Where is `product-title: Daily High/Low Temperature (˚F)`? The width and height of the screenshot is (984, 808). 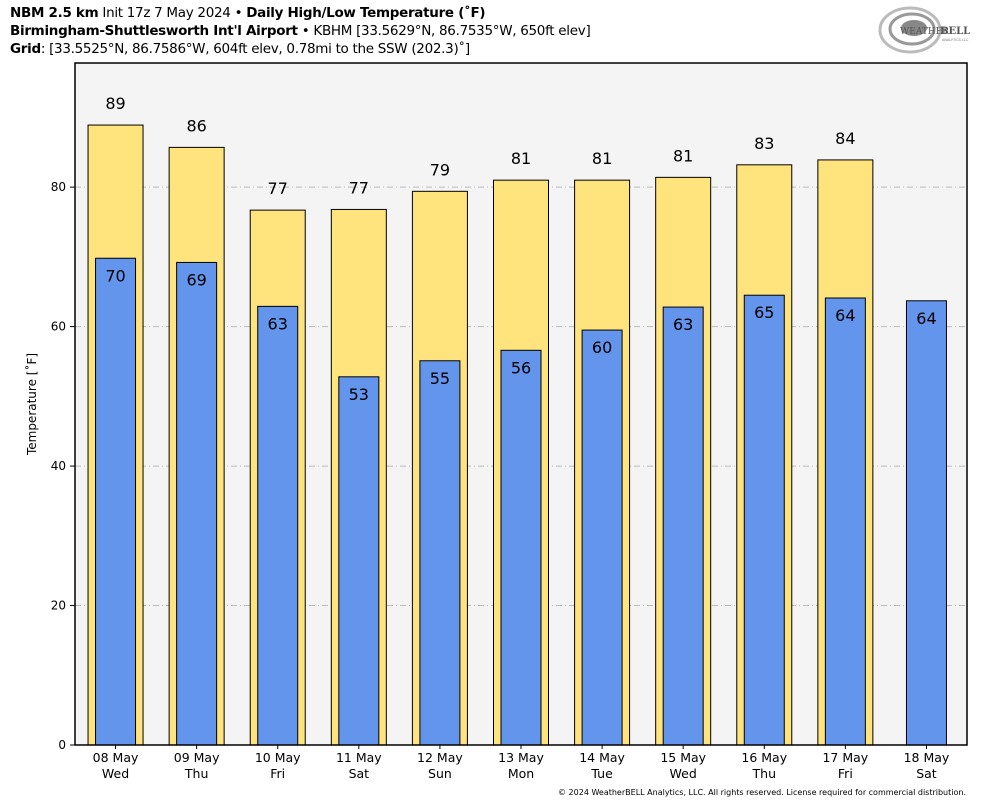 product-title: Daily High/Low Temperature (˚F) is located at coordinates (366, 13).